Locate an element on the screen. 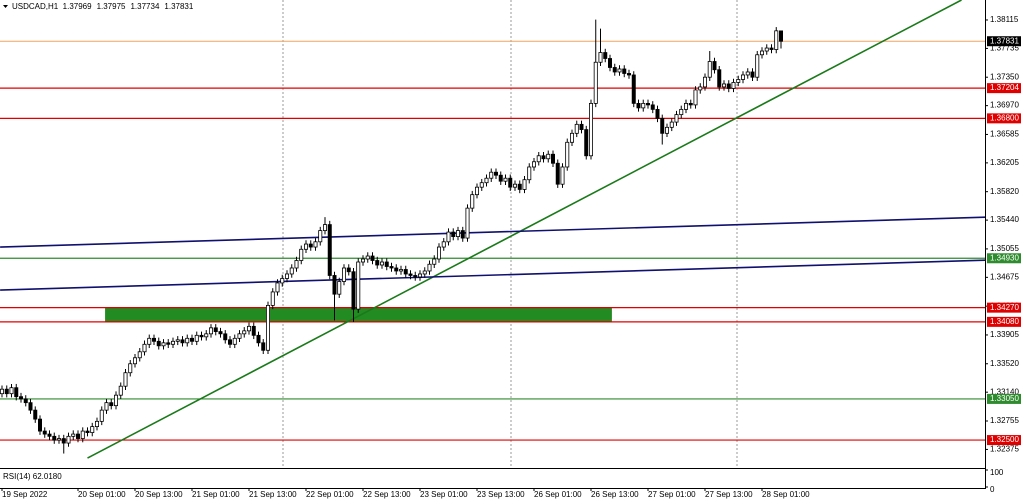 The image size is (1024, 501). y-tick-label: 1.36585 is located at coordinates (1004, 134).